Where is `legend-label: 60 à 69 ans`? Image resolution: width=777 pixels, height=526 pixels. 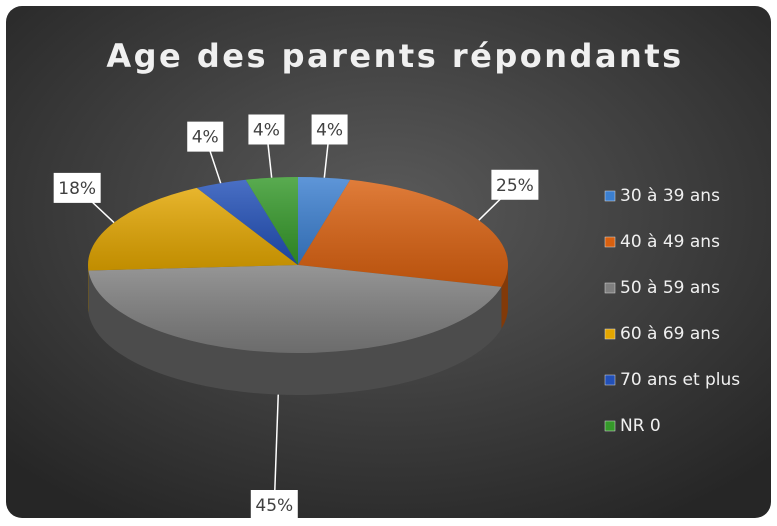
legend-label: 60 à 69 ans is located at coordinates (670, 334).